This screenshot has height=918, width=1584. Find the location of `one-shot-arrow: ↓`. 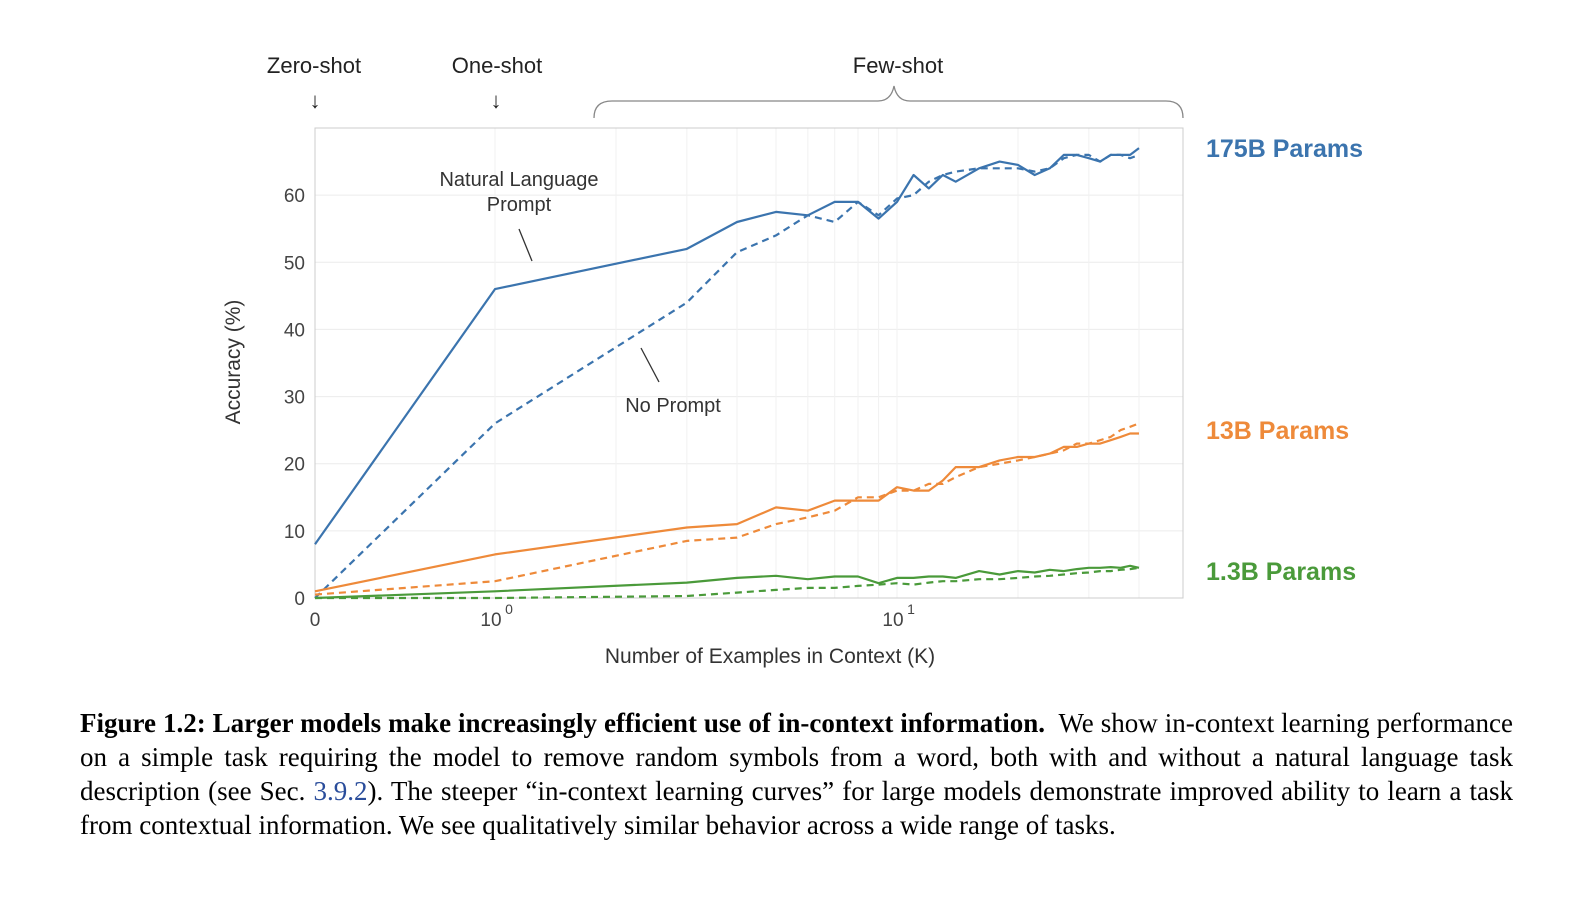

one-shot-arrow: ↓ is located at coordinates (496, 100).